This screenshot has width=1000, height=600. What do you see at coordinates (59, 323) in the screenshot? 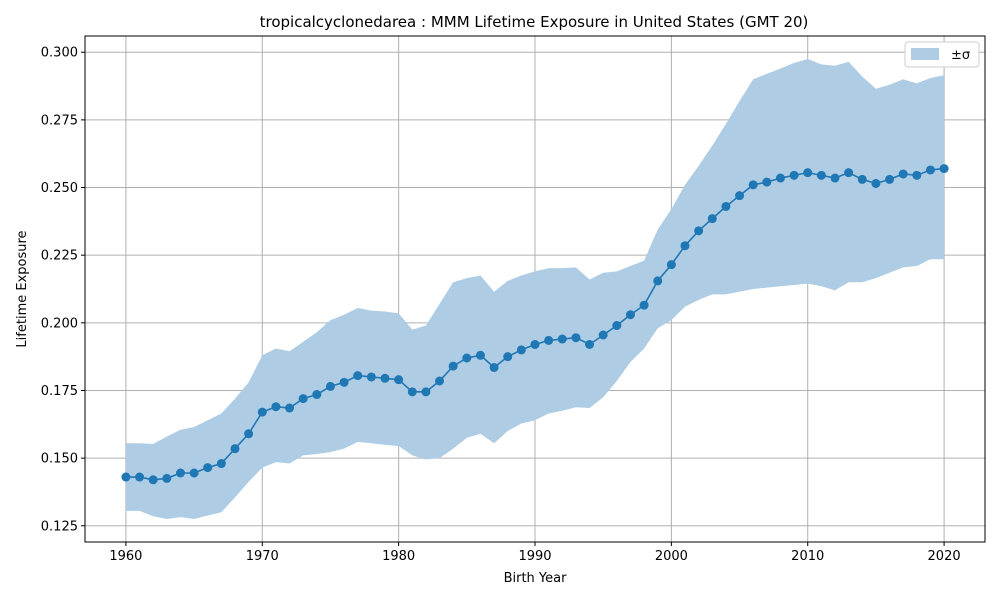
I see `y-tick-label: 0.200` at bounding box center [59, 323].